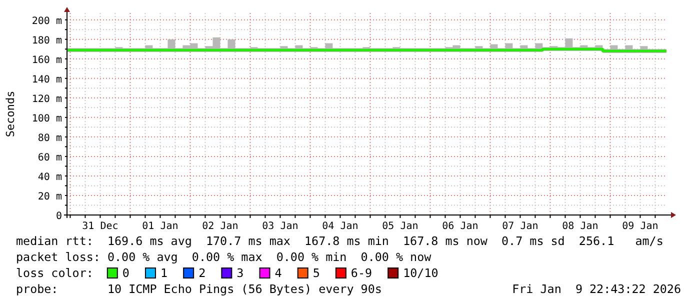 Image resolution: width=697 pixels, height=297 pixels. I want to click on y-tick-label: 80 m, so click(50, 138).